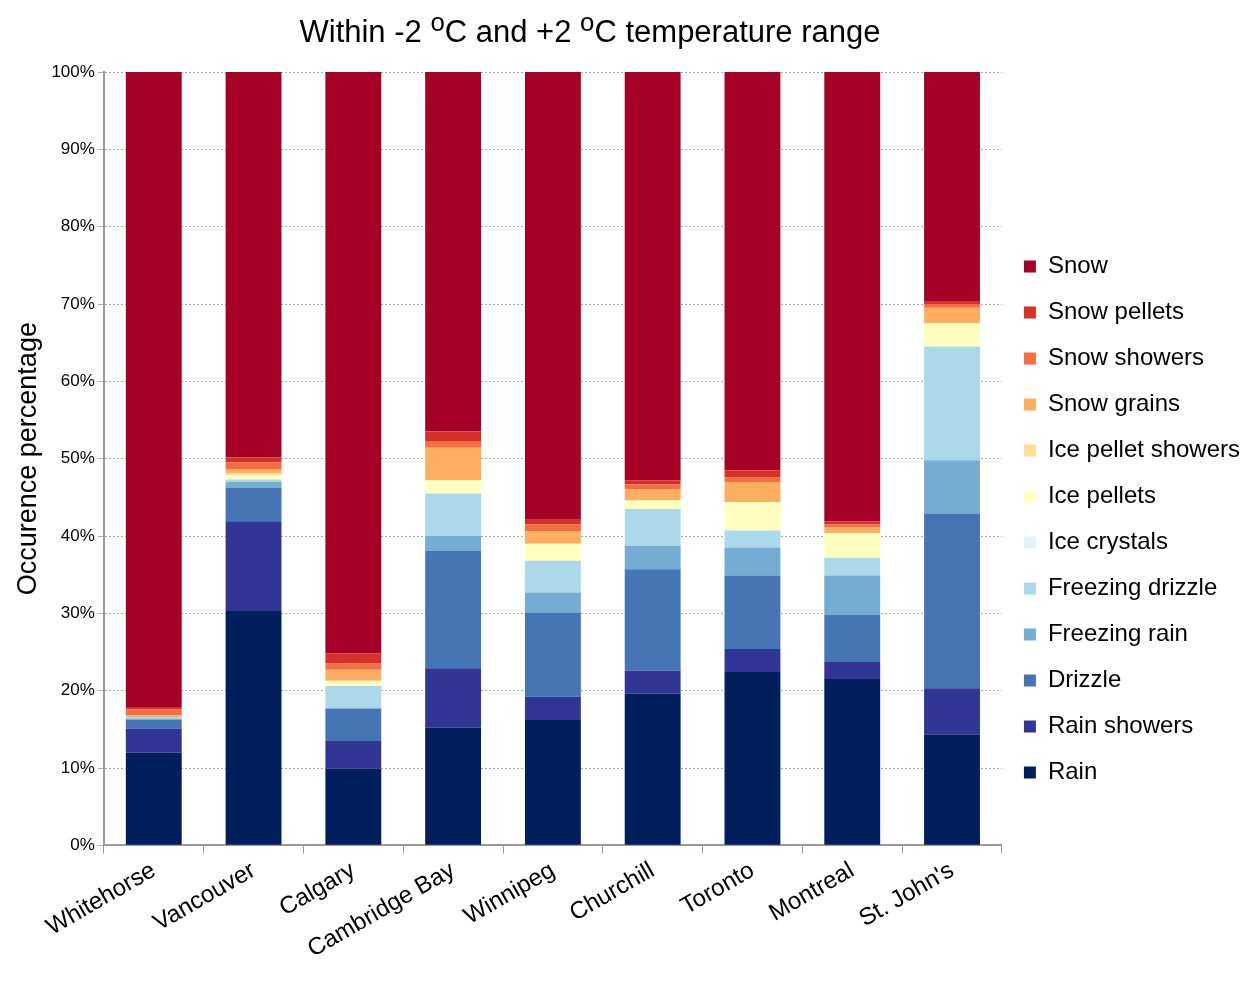 This screenshot has height=982, width=1258. I want to click on y-tick-label: 90%, so click(77, 149).